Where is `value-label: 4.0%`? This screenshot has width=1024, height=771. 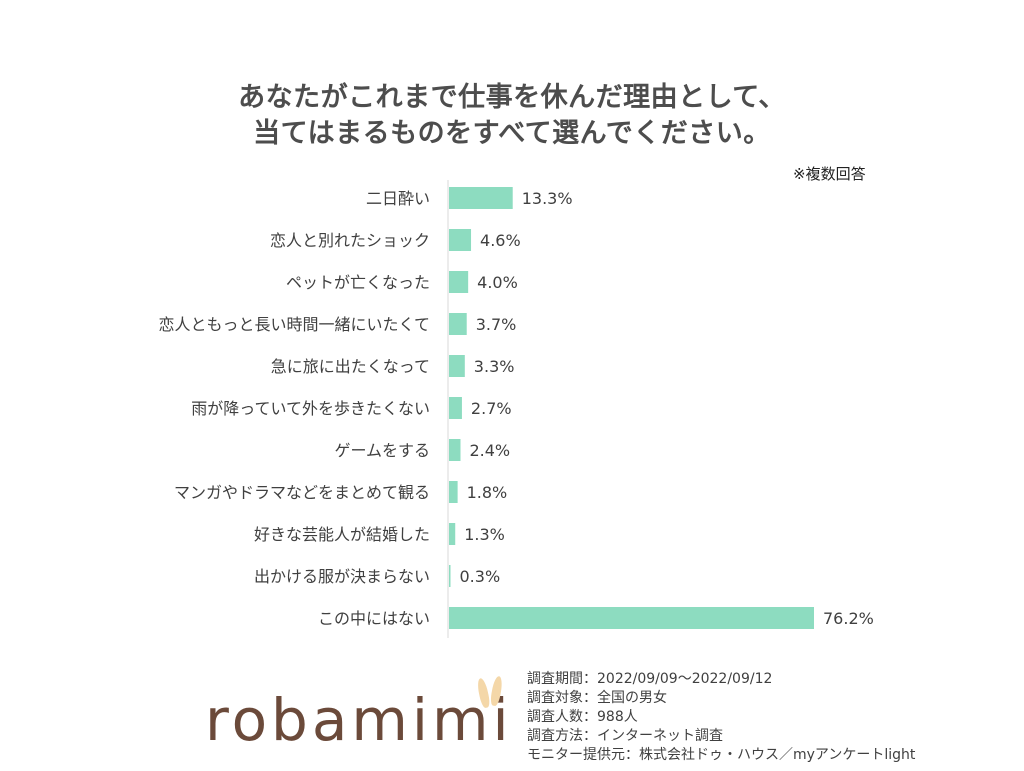
value-label: 4.0% is located at coordinates (497, 282).